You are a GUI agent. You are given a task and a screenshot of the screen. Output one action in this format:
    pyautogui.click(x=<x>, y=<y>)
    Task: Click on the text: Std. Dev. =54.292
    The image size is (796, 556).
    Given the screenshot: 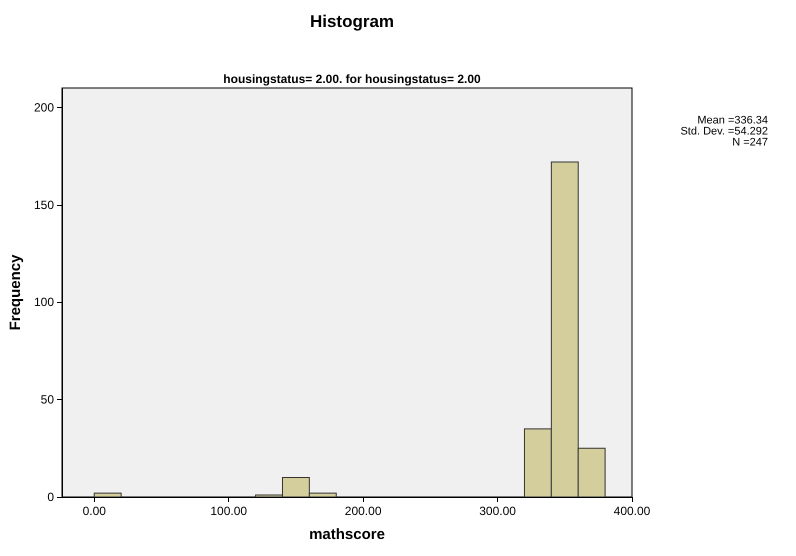 What is the action you would take?
    pyautogui.click(x=724, y=132)
    